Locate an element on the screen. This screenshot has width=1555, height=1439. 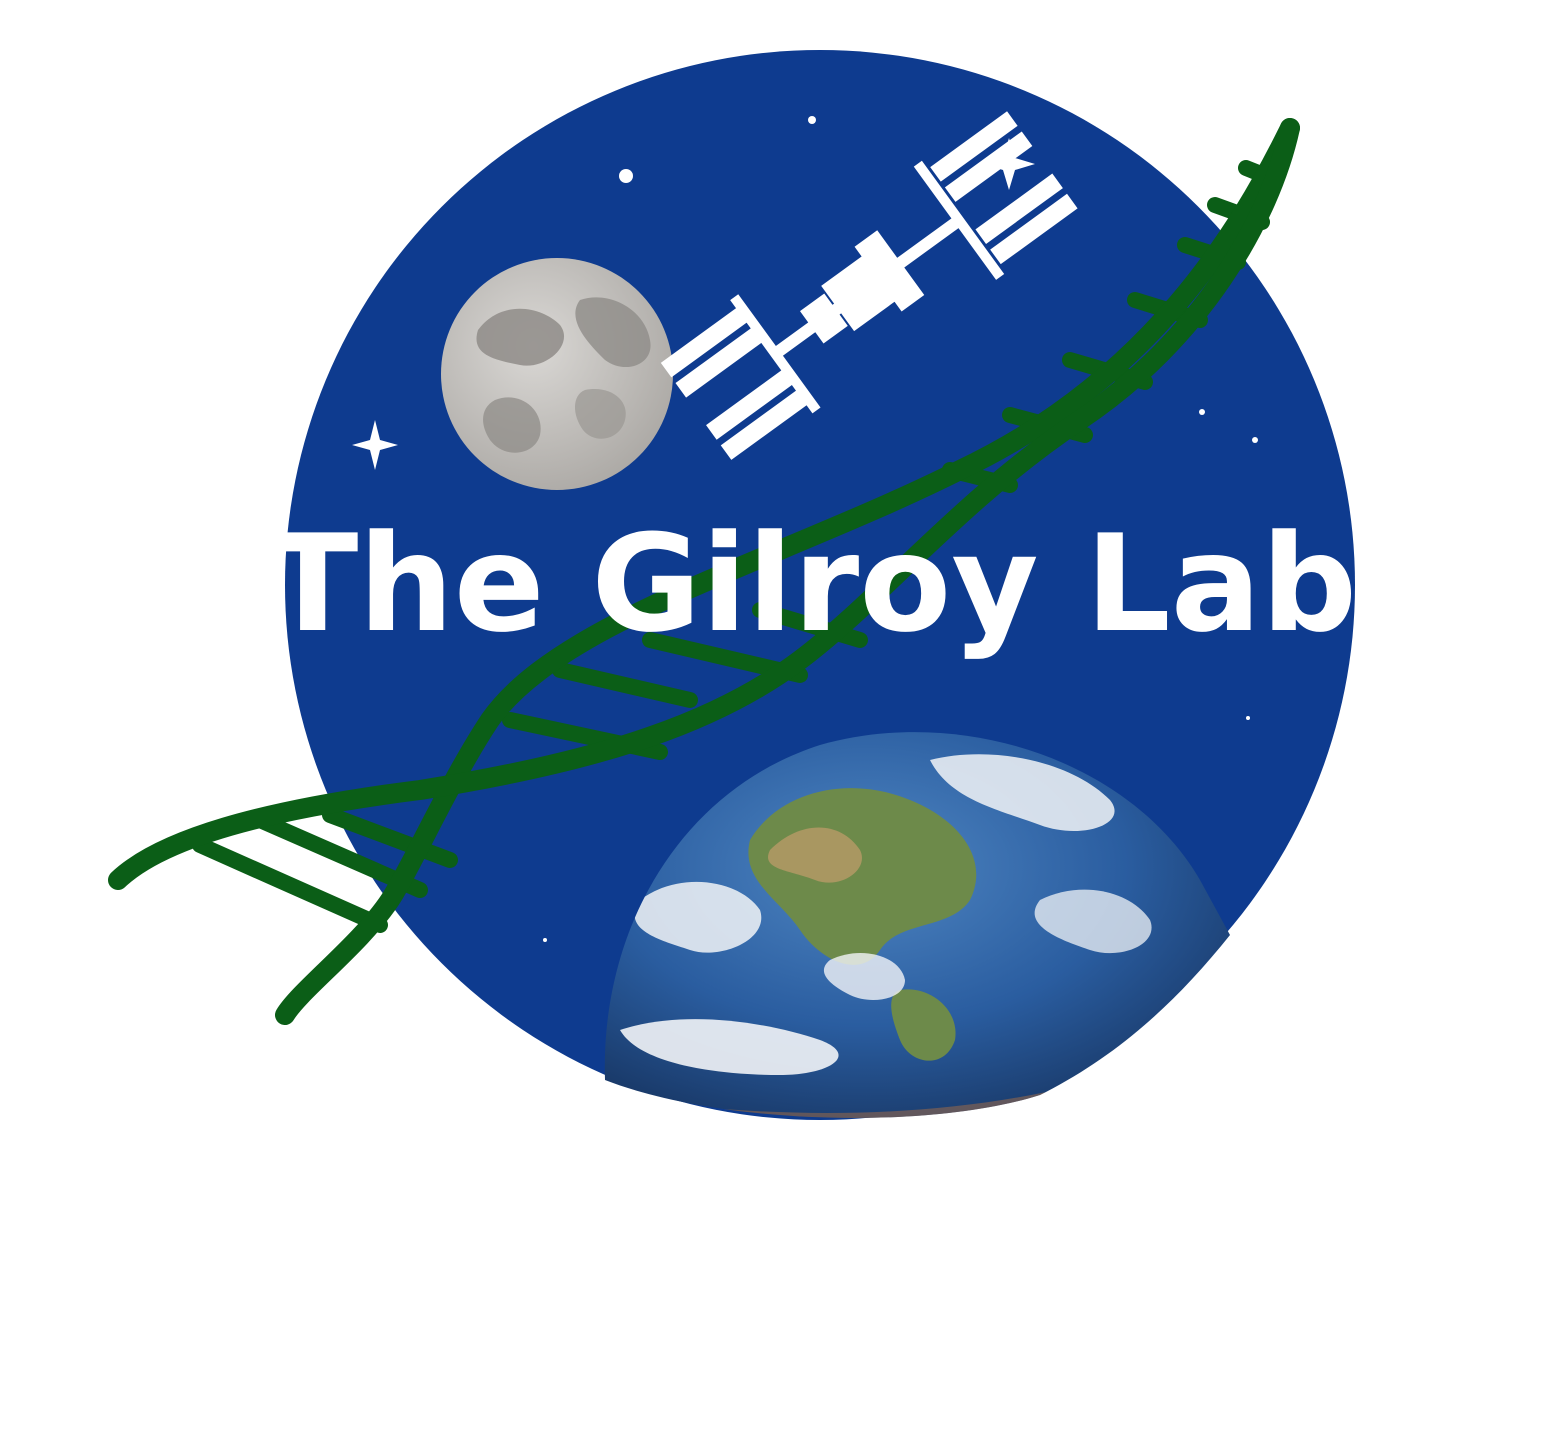
moon-icon is located at coordinates (557, 374).